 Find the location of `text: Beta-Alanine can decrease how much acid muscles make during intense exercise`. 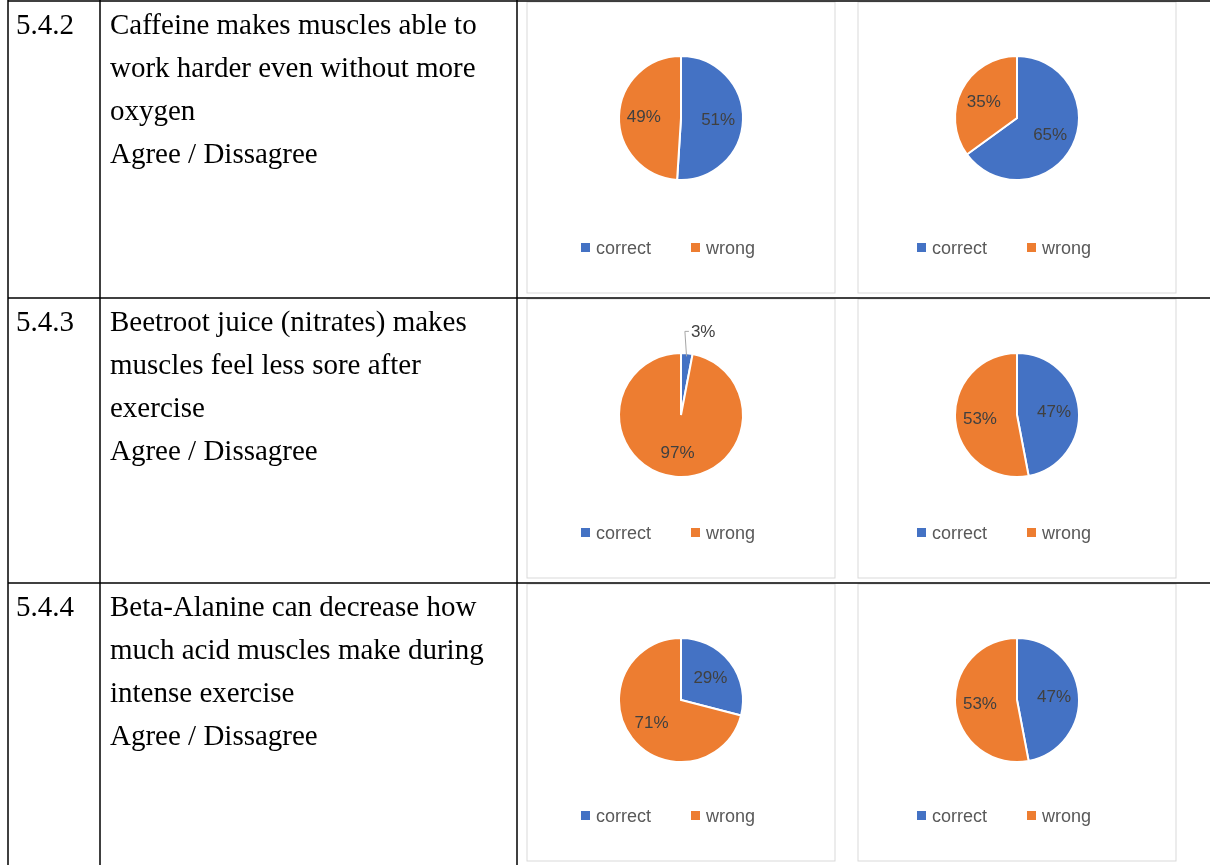

text: Beta-Alanine can decrease how much acid muscles make during intense exercise is located at coordinates (297, 649).